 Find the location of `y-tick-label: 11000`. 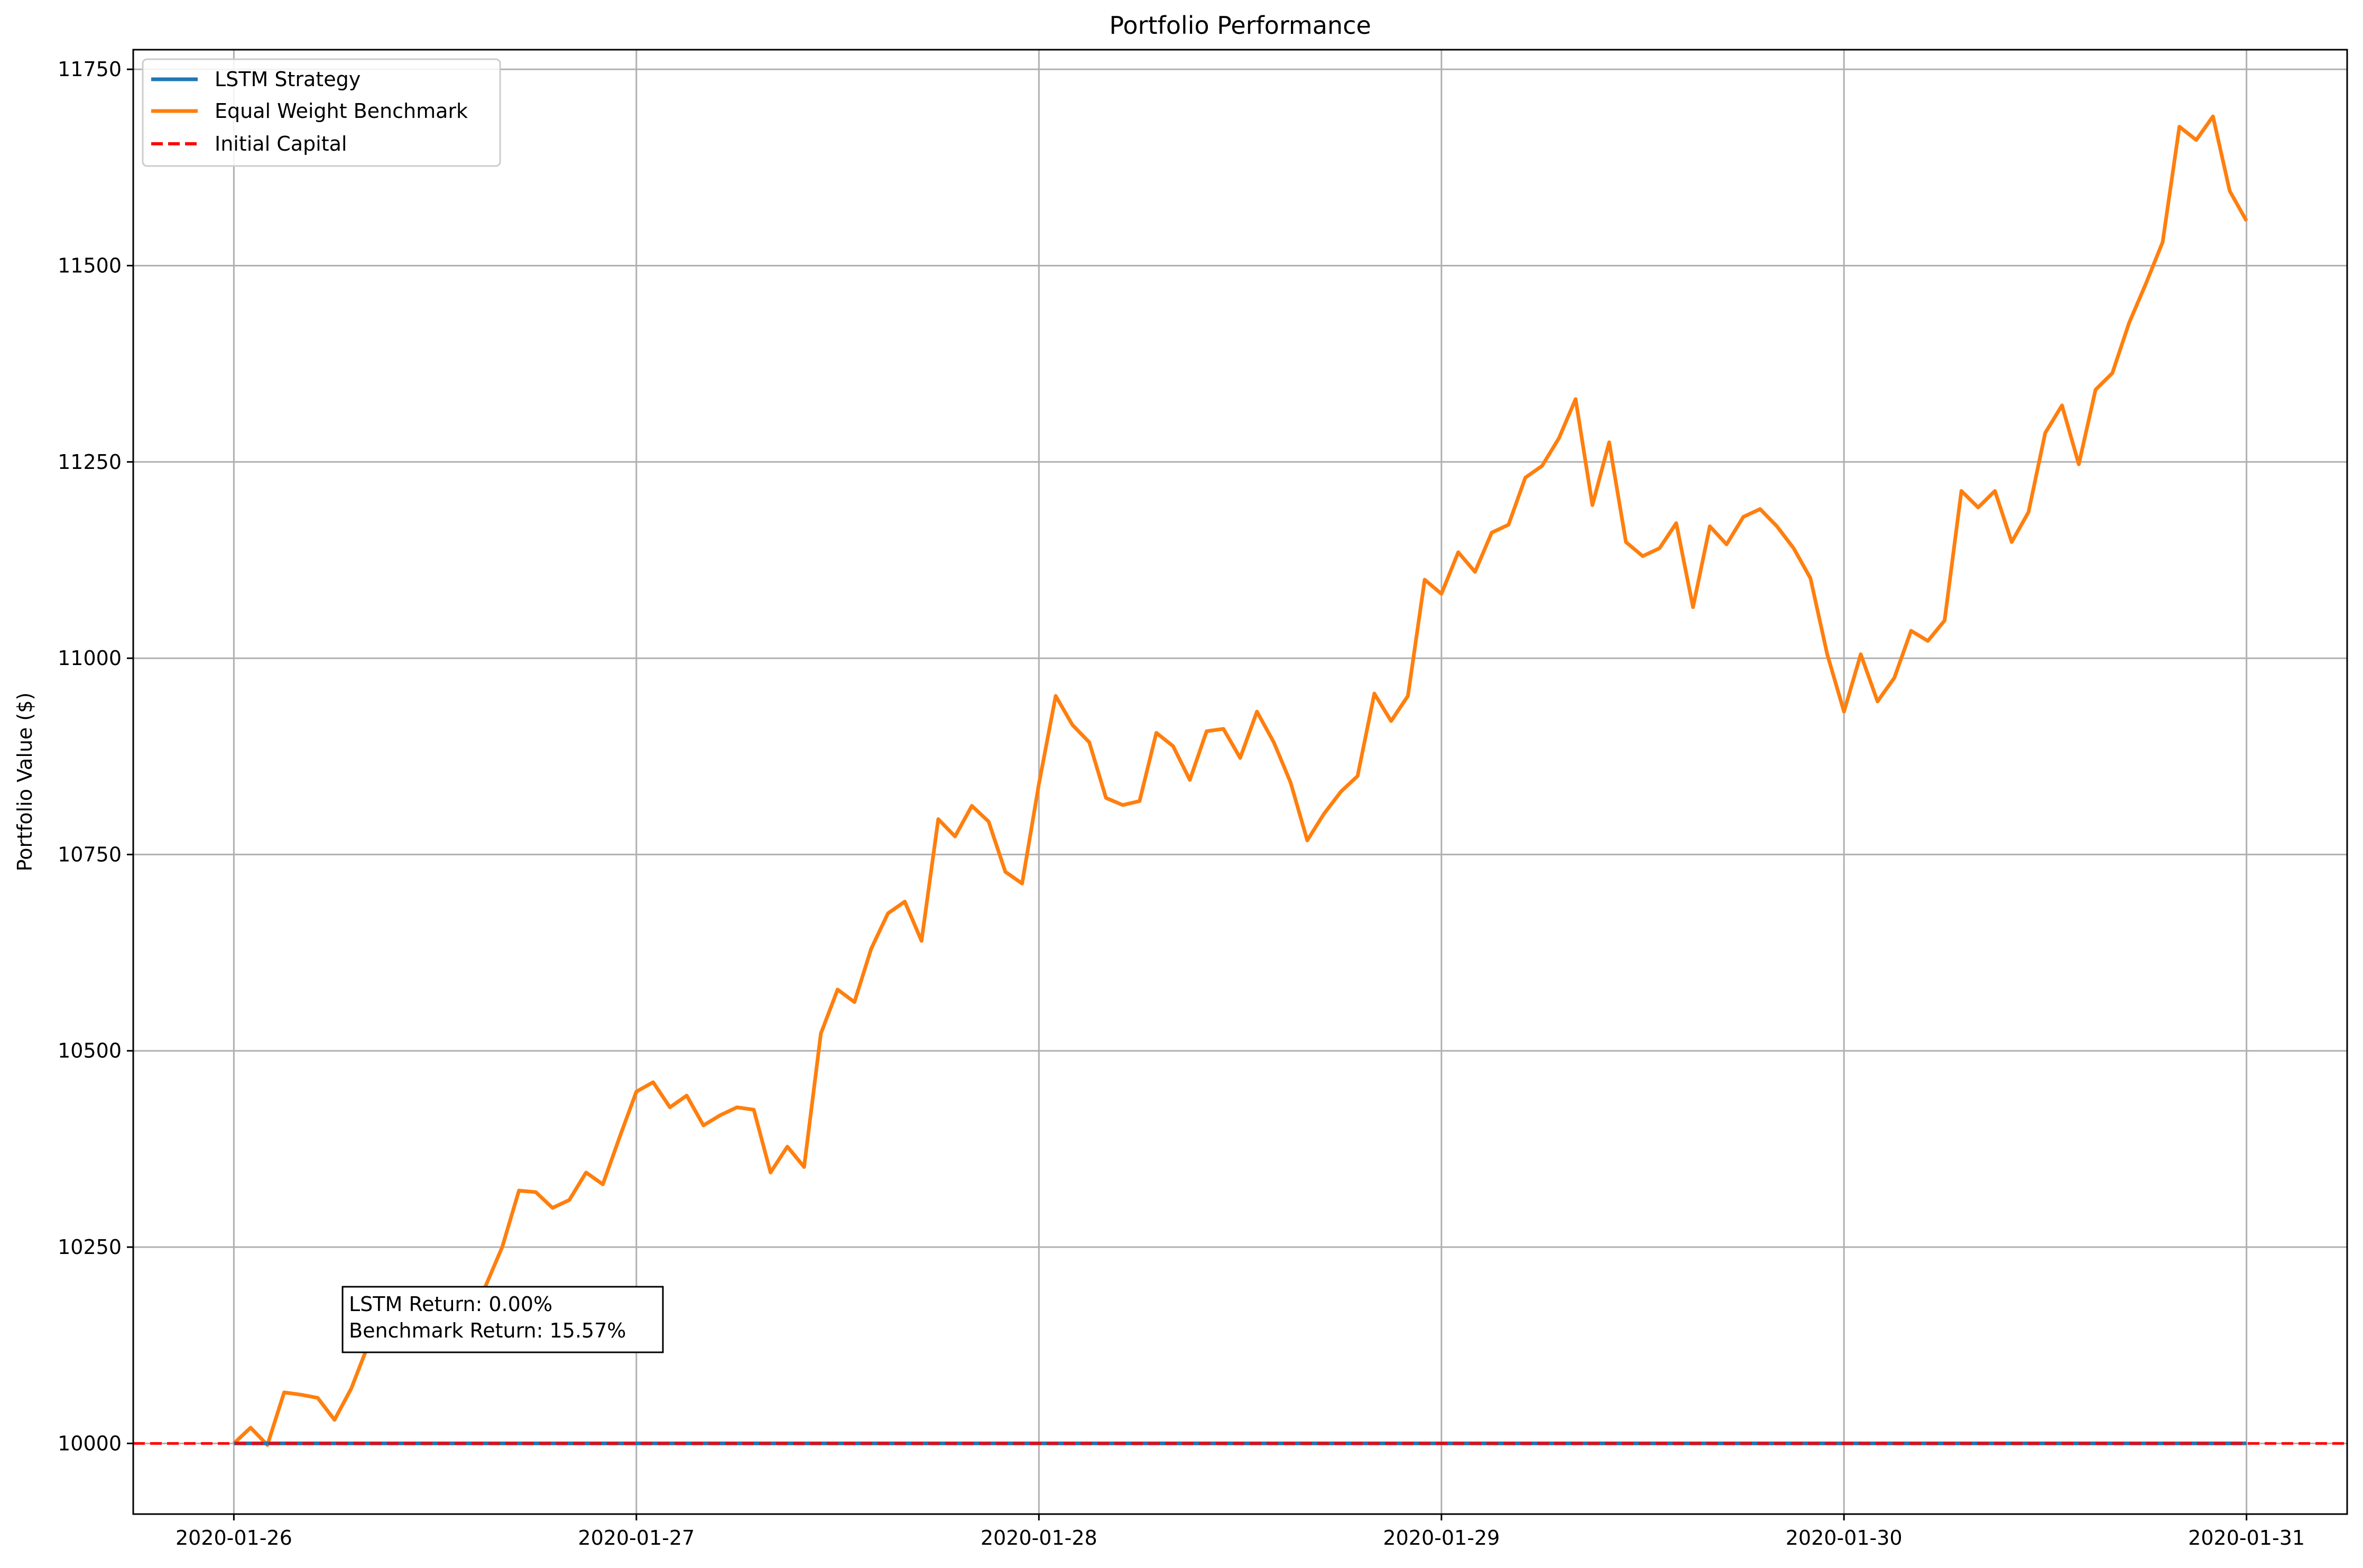

y-tick-label: 11000 is located at coordinates (90, 658).